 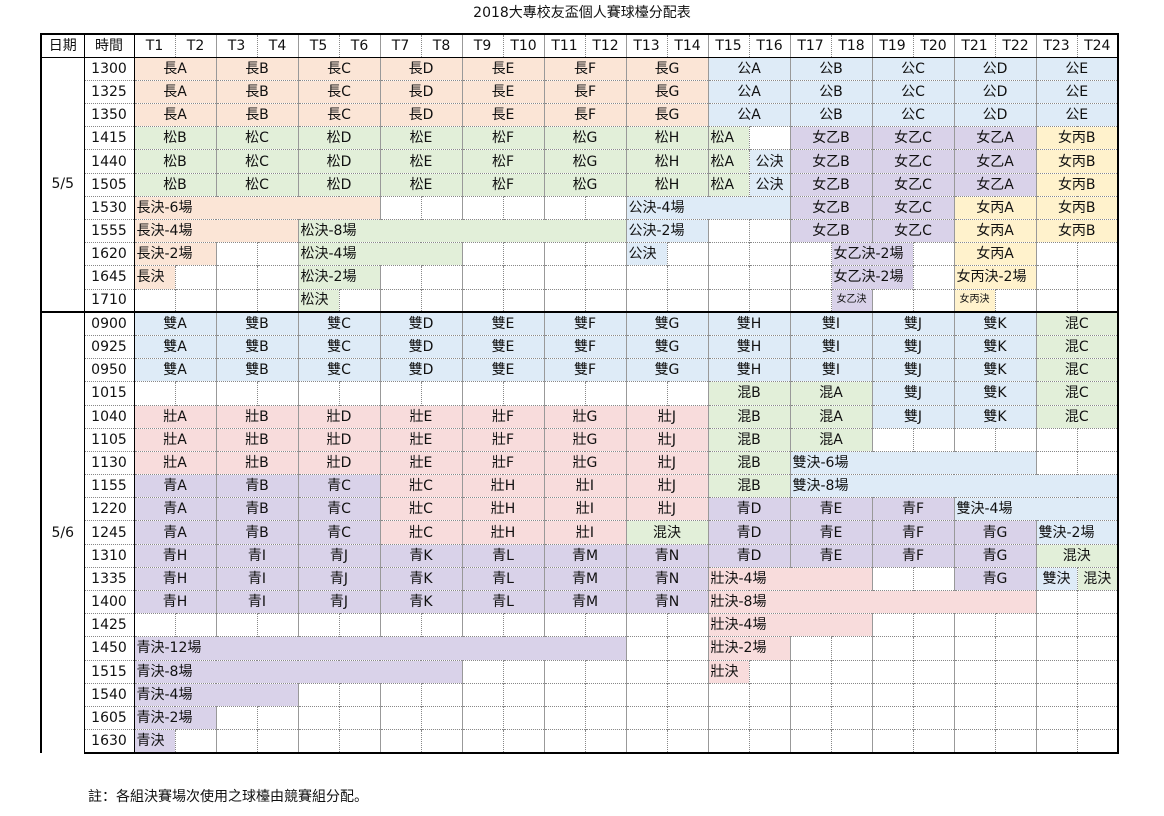 What do you see at coordinates (195, 45) in the screenshot?
I see `header-table-t2: T2` at bounding box center [195, 45].